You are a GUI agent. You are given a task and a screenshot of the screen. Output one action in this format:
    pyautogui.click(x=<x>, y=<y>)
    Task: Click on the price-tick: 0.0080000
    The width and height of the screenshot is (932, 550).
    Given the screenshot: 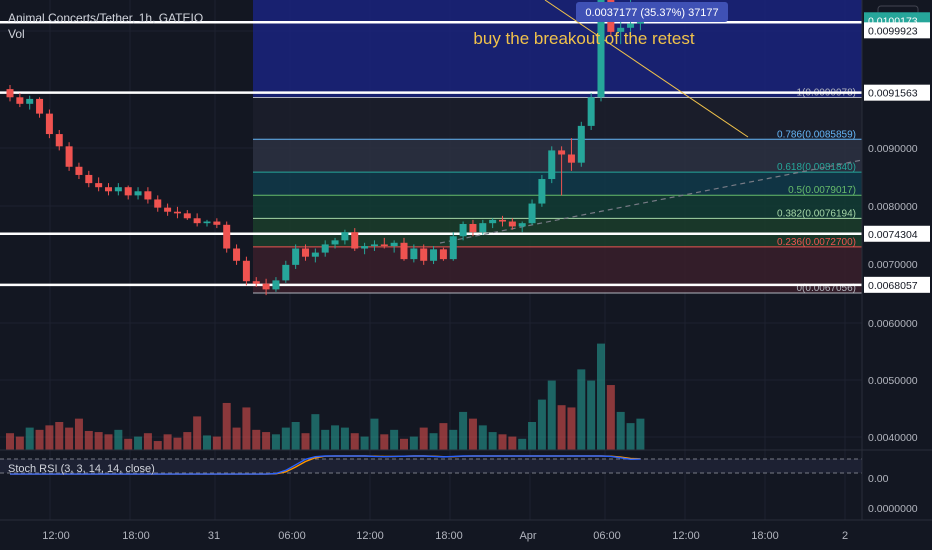 What is the action you would take?
    pyautogui.click(x=893, y=207)
    